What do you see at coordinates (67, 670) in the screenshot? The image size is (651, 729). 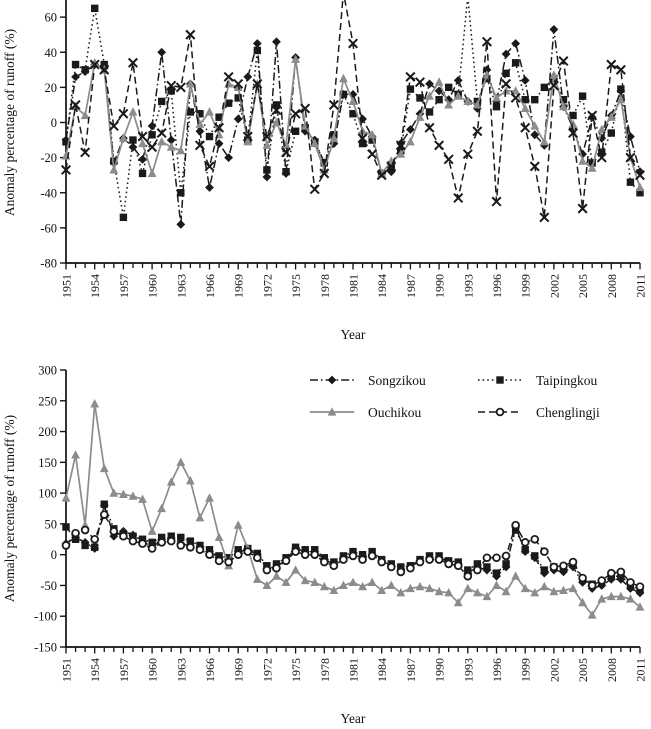 I see `x-tick-label: 1951` at bounding box center [67, 670].